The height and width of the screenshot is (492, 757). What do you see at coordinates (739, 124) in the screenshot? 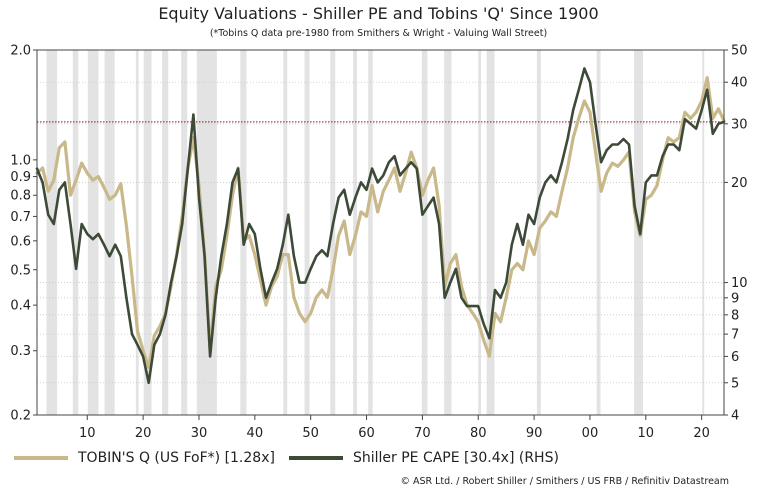
I see `y-right-tick-label: 30` at bounding box center [739, 124].